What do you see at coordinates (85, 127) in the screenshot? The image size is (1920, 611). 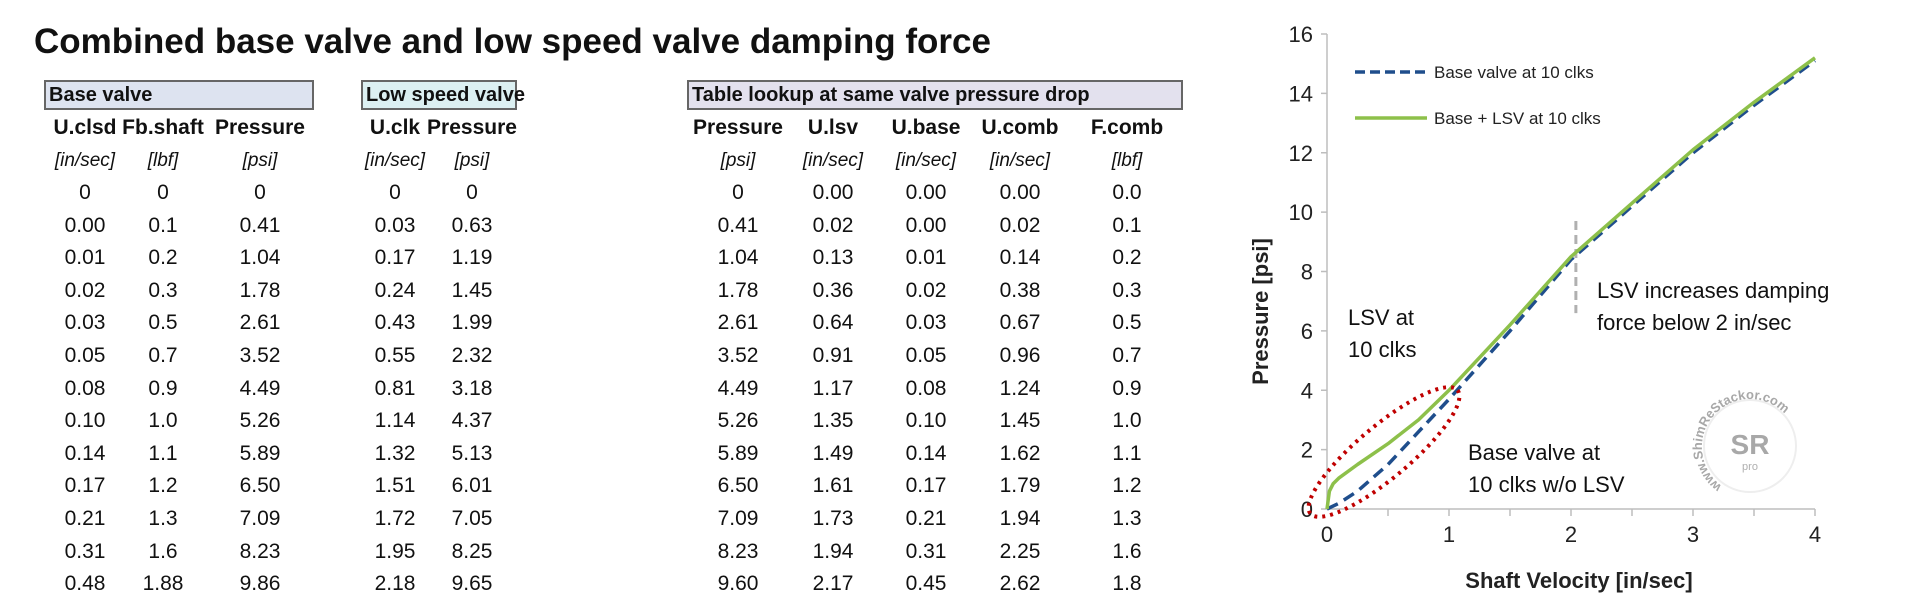 I see `column-header: U.clsd` at bounding box center [85, 127].